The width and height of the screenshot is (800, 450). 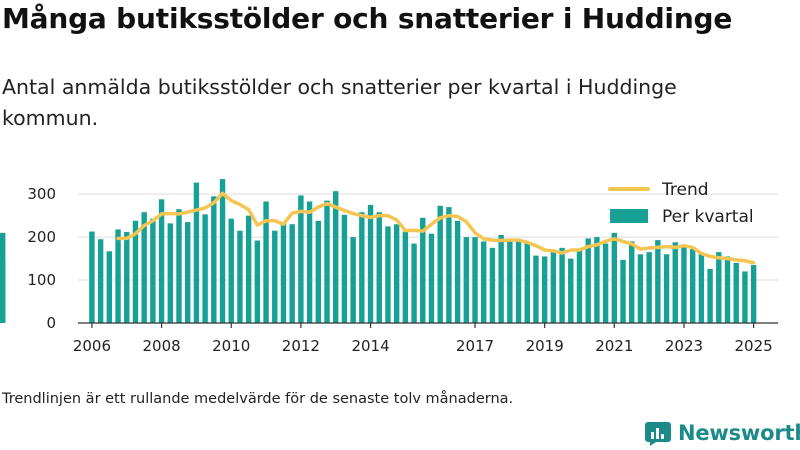 I want to click on brand-logo: Newsworthy, so click(x=722, y=433).